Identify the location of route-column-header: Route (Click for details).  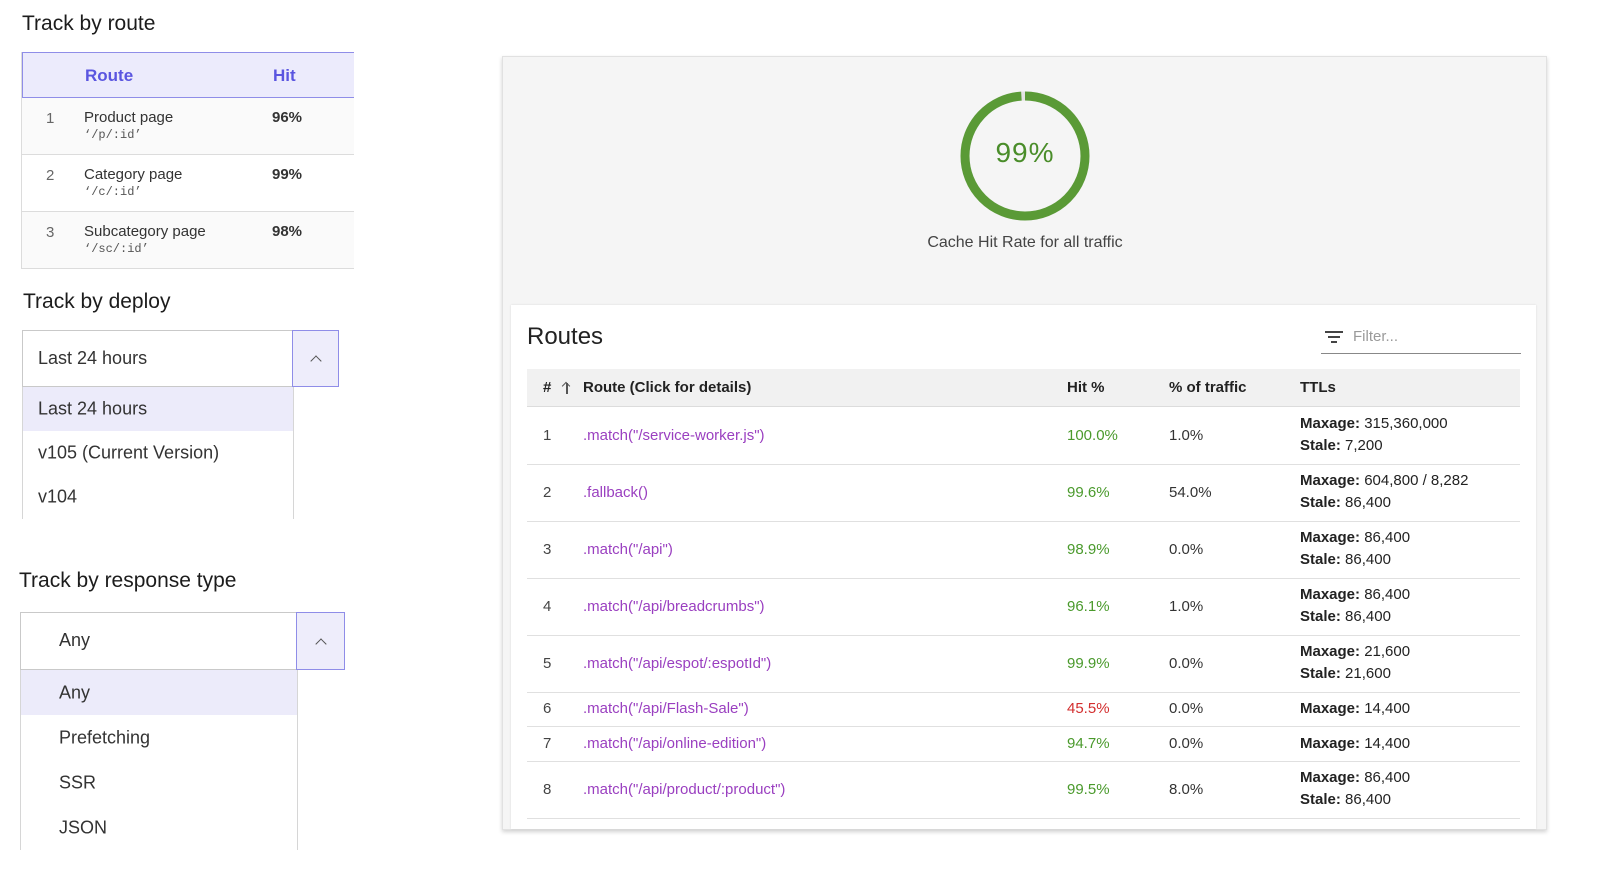
(667, 387).